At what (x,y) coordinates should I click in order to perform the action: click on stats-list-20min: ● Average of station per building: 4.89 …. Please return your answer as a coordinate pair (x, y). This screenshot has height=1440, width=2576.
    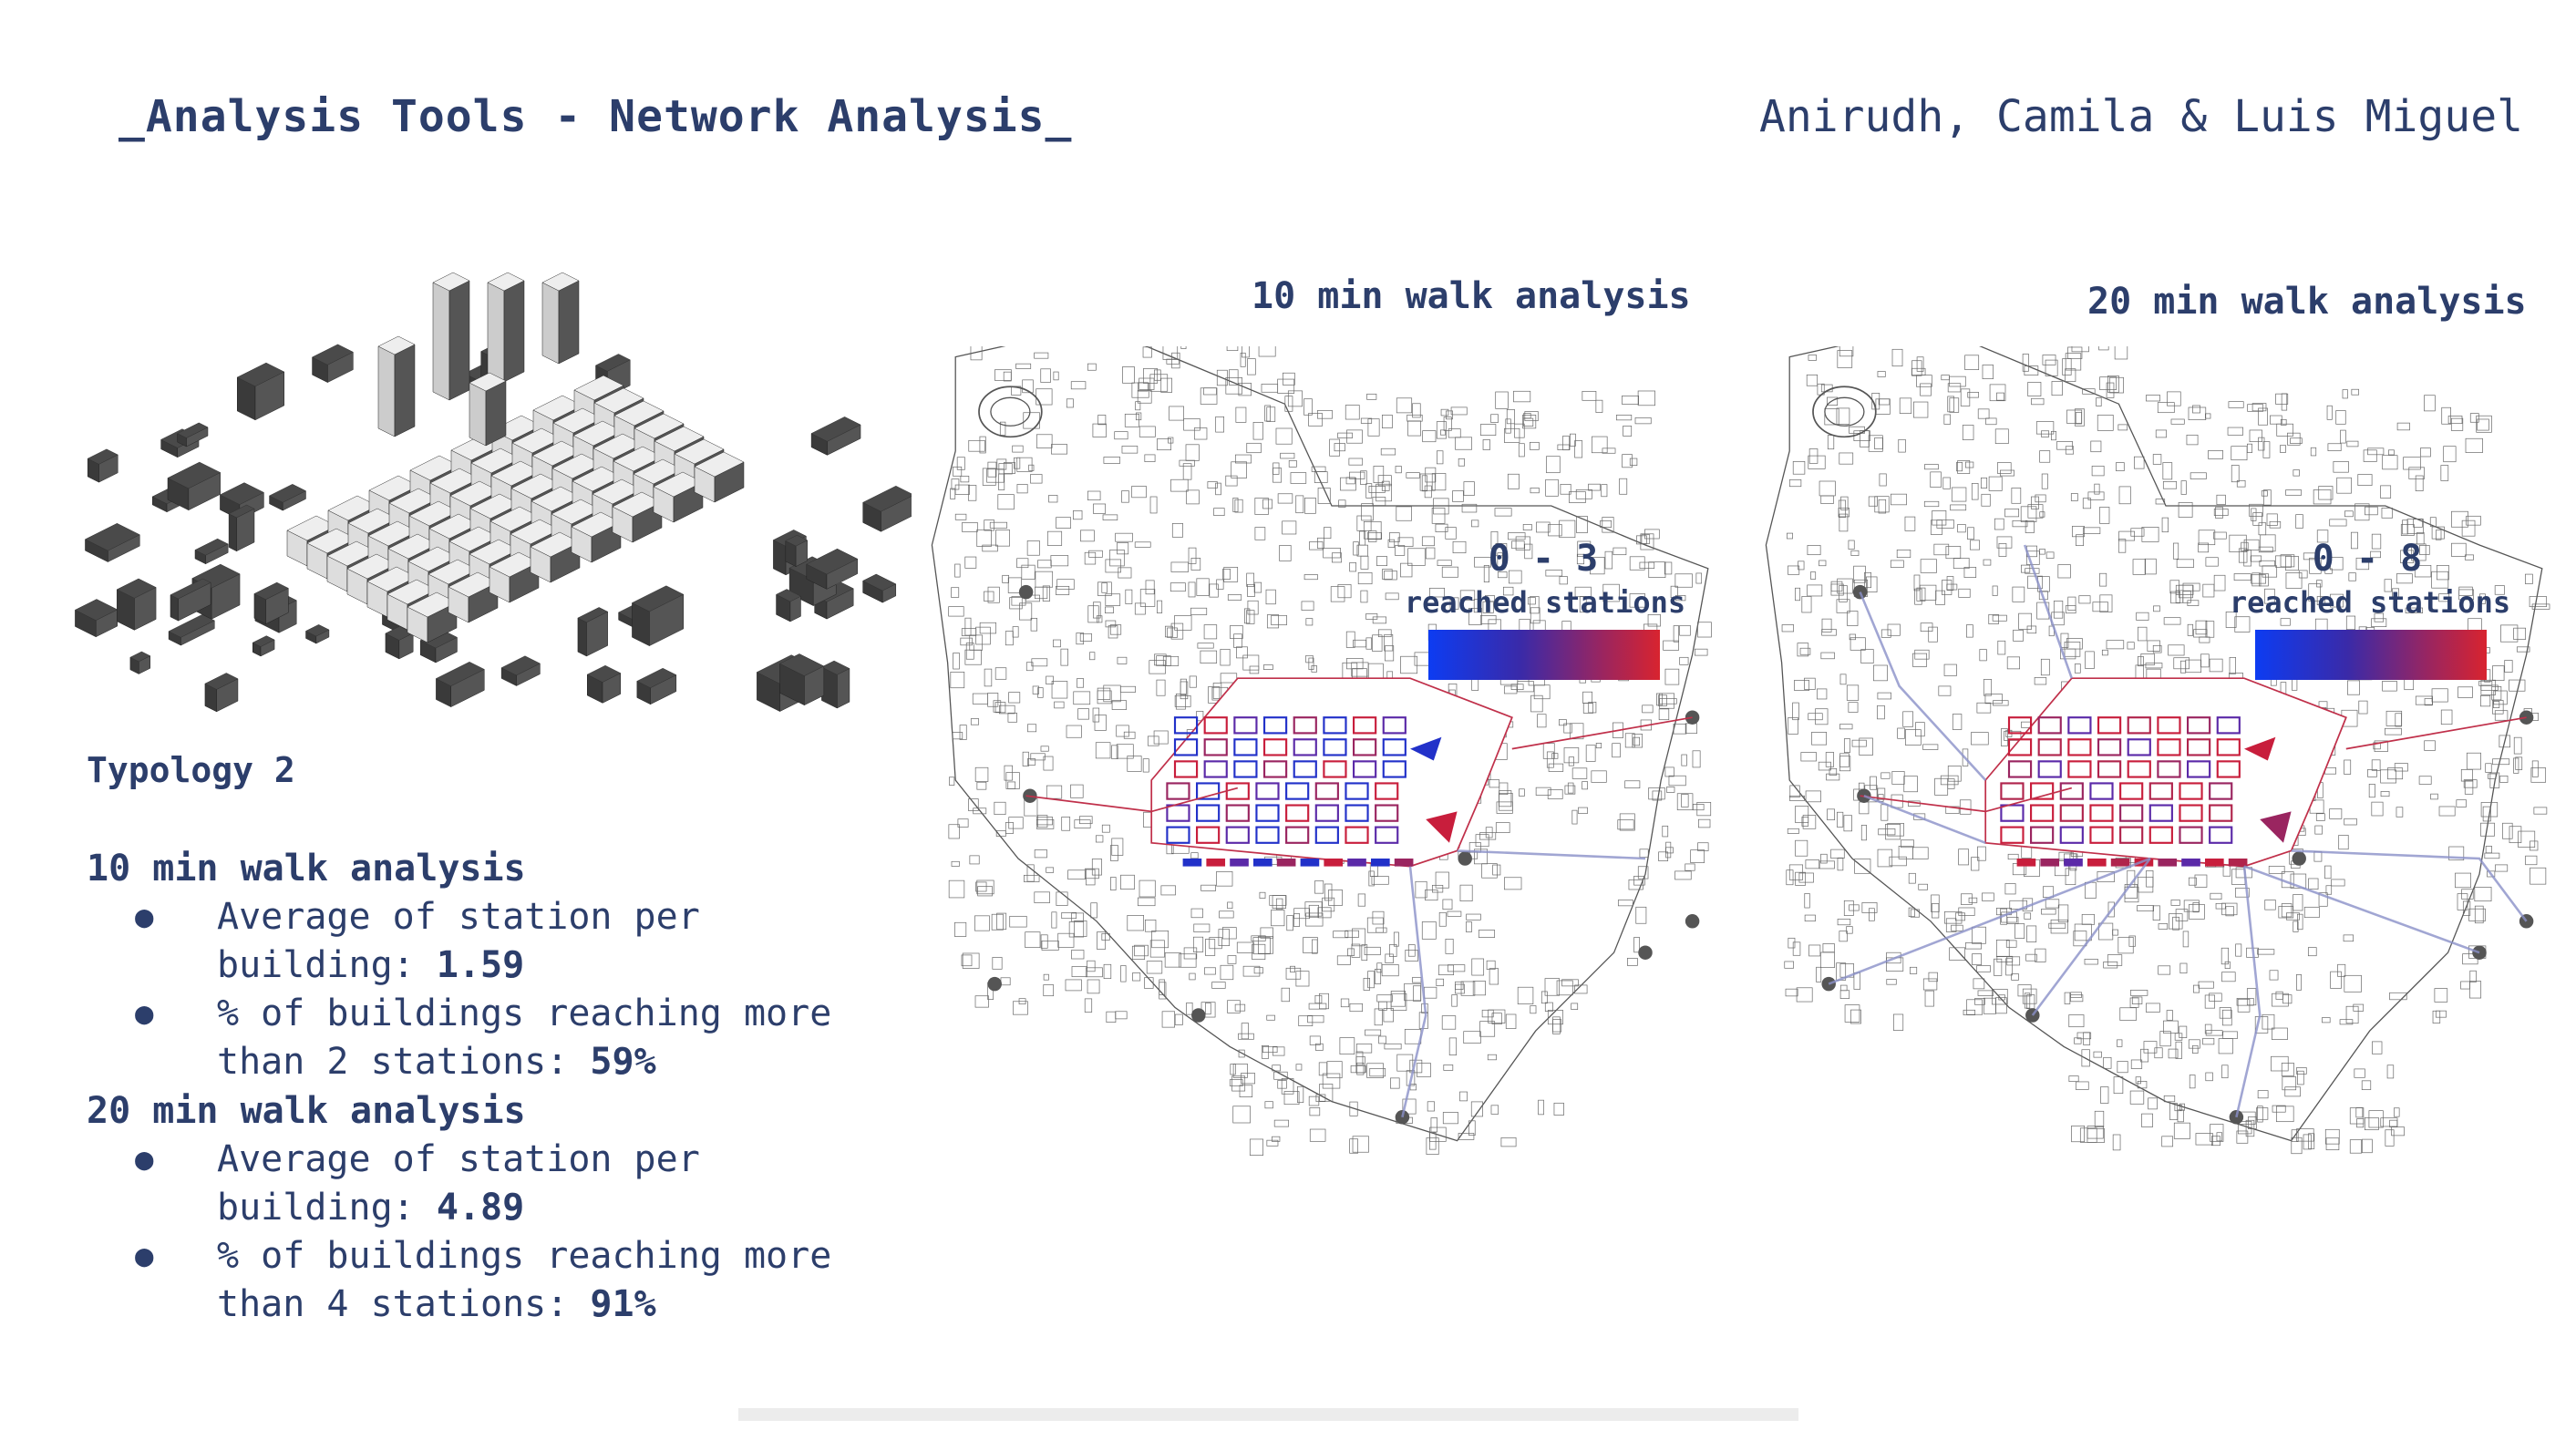
    Looking at the image, I should click on (492, 1232).